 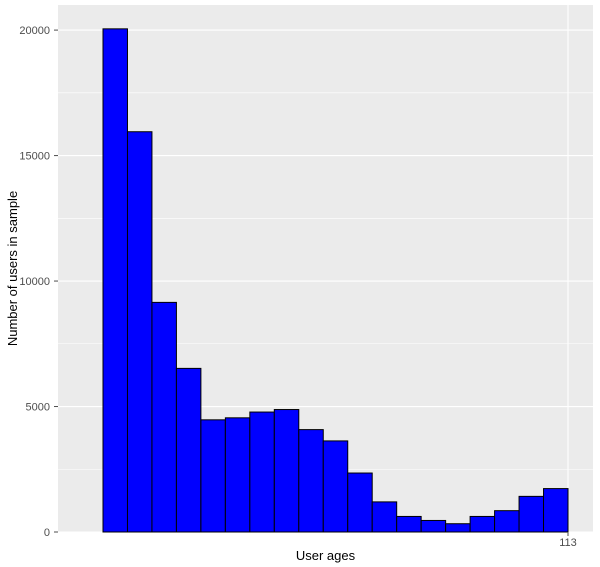 What do you see at coordinates (34, 157) in the screenshot?
I see `y-axis-tick-label-15000: 15000` at bounding box center [34, 157].